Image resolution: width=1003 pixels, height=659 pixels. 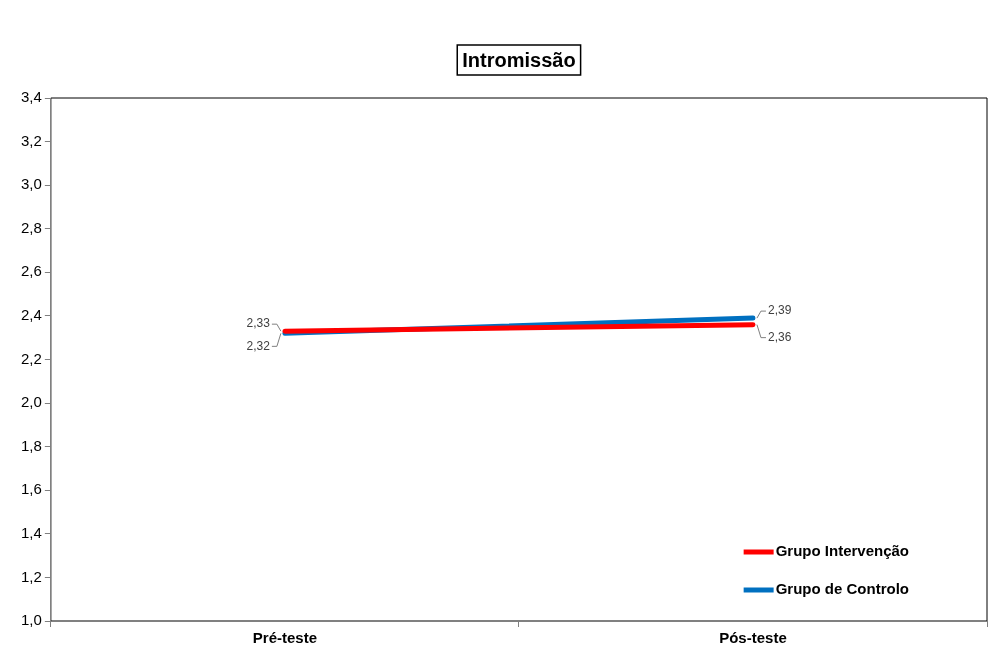 I want to click on y-tick-label: 3,0, so click(x=31, y=184).